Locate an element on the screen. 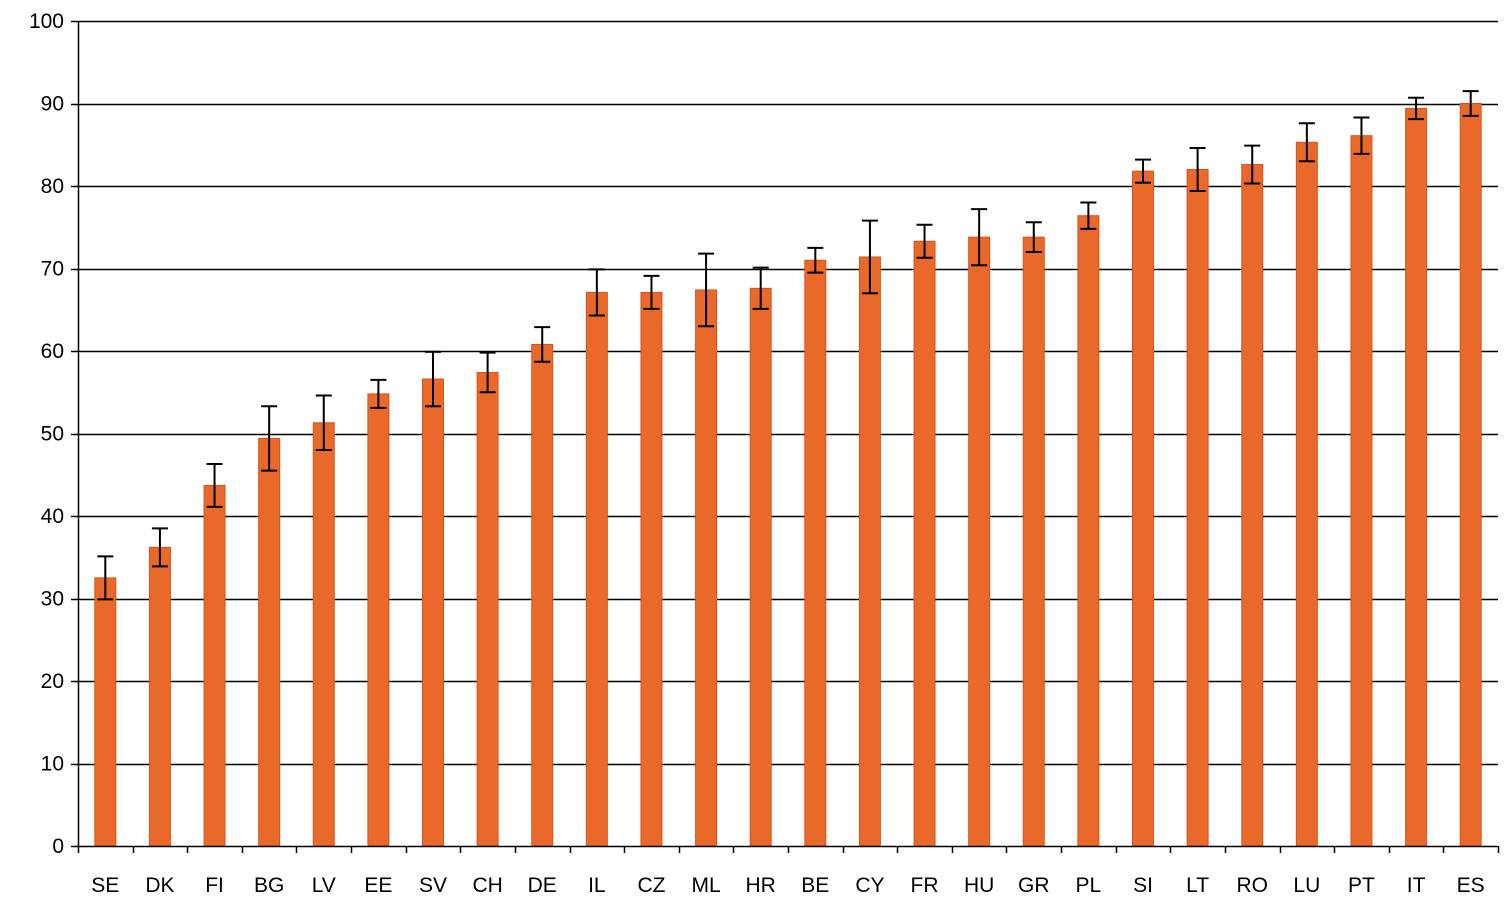 The width and height of the screenshot is (1511, 905). y-tick-label: 60 is located at coordinates (52, 351).